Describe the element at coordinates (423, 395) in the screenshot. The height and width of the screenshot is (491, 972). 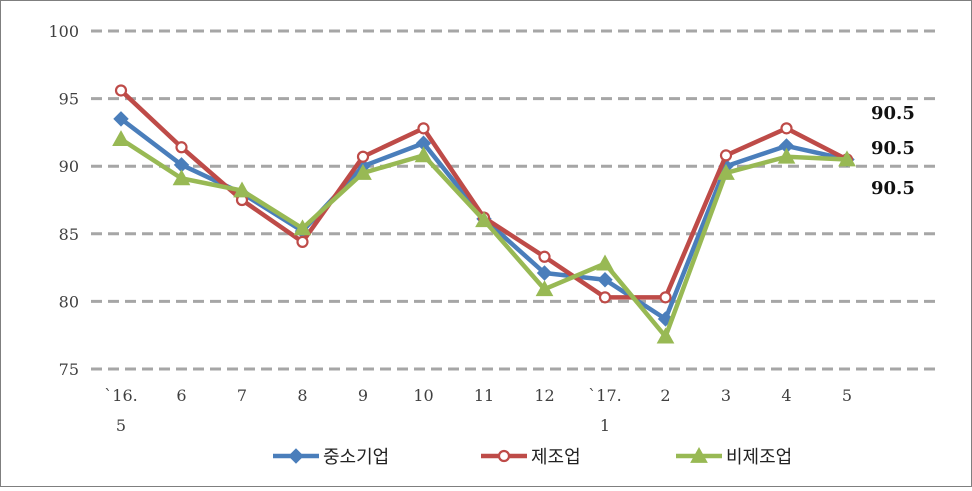
I see `x-tick-label: 10` at that location.